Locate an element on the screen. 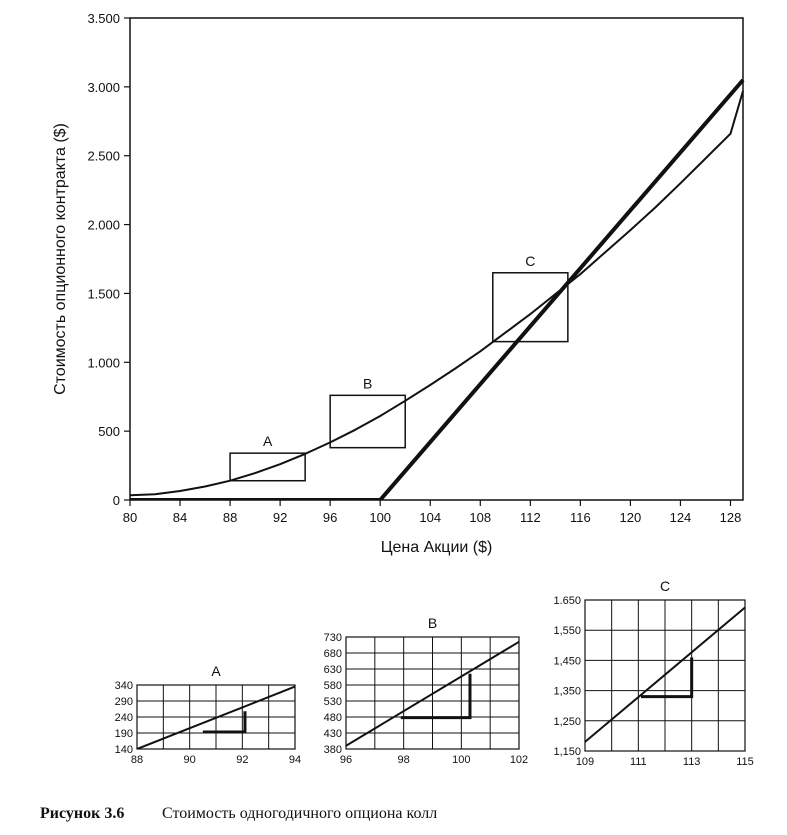  y-tick-label: 1,450 is located at coordinates (567, 661).